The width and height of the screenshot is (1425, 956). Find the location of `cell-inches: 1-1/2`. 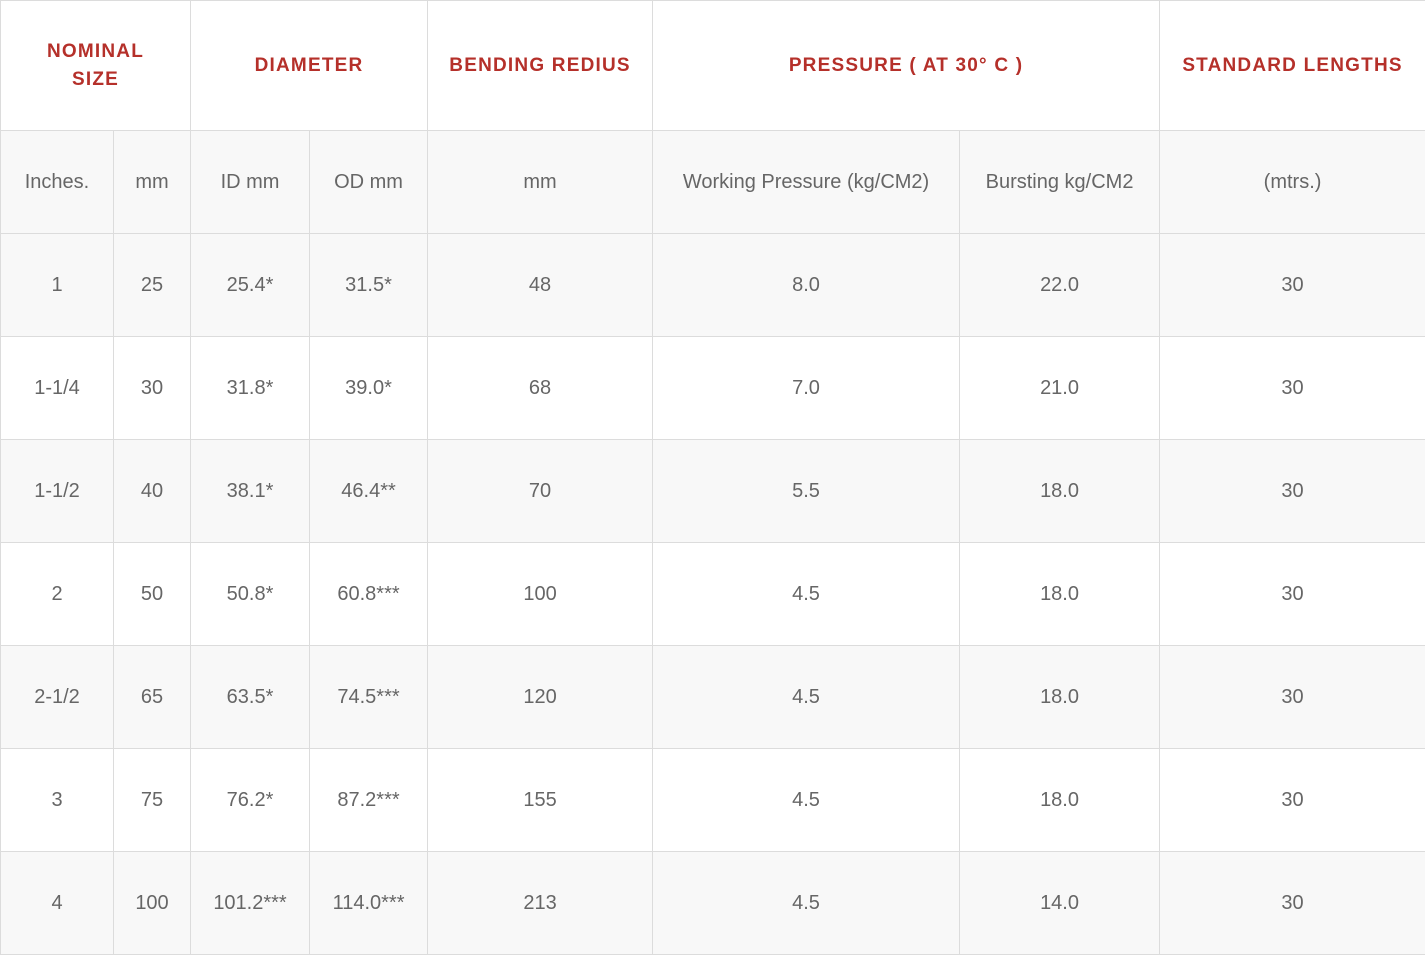

cell-inches: 1-1/2 is located at coordinates (57, 491).